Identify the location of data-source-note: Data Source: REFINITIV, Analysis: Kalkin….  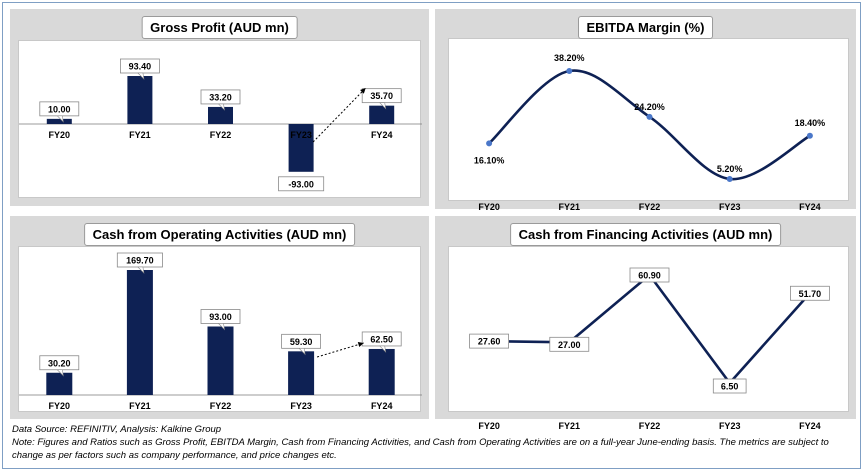
(117, 429).